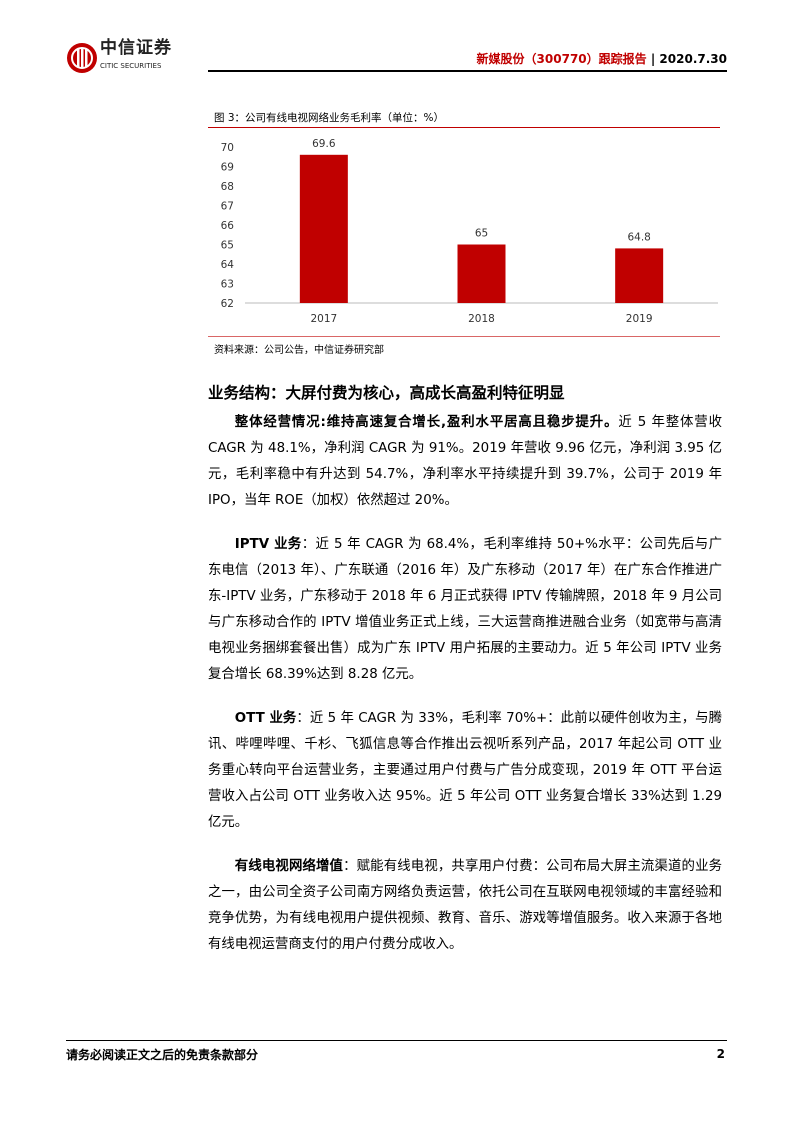 This screenshot has width=793, height=1122. What do you see at coordinates (638, 237) in the screenshot?
I see `data-label: 64.8` at bounding box center [638, 237].